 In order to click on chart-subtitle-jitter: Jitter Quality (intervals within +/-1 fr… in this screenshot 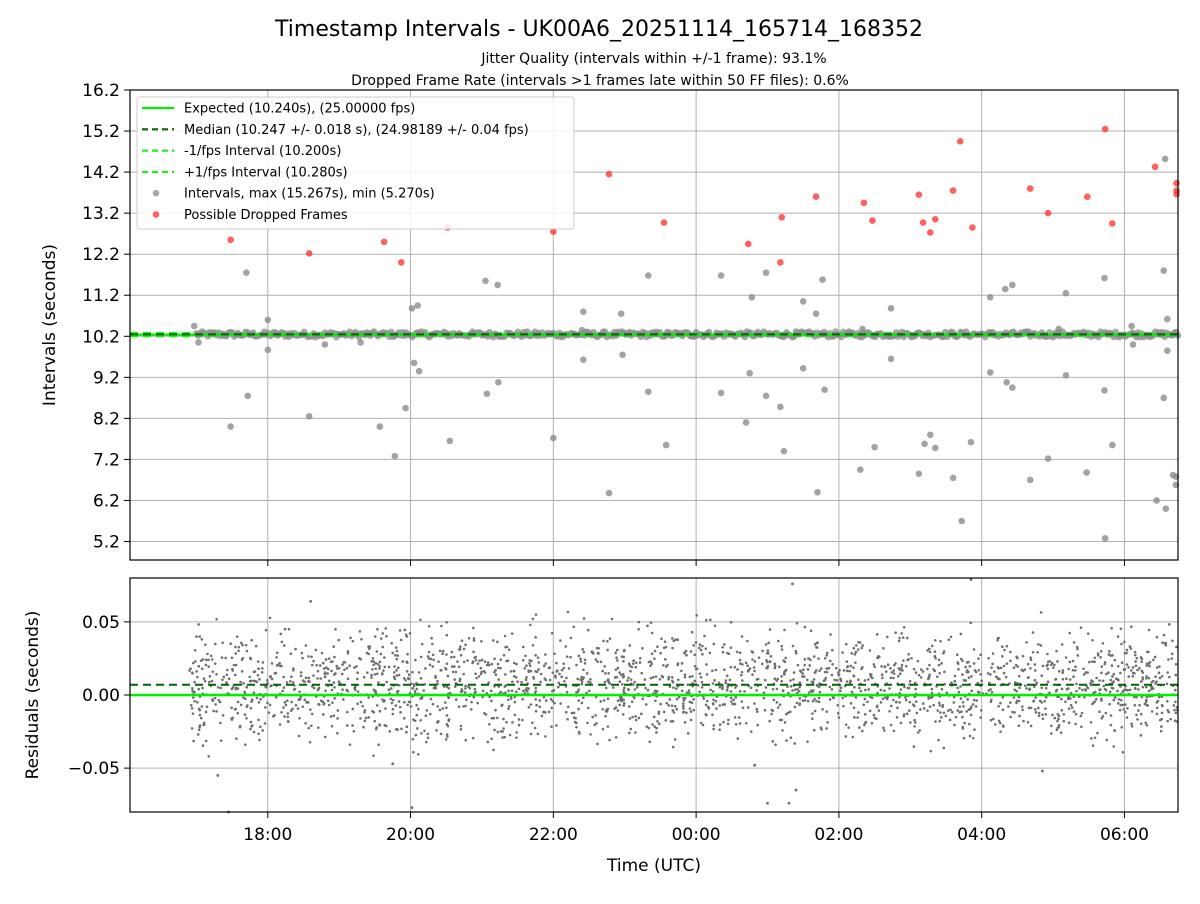, I will do `click(653, 59)`.